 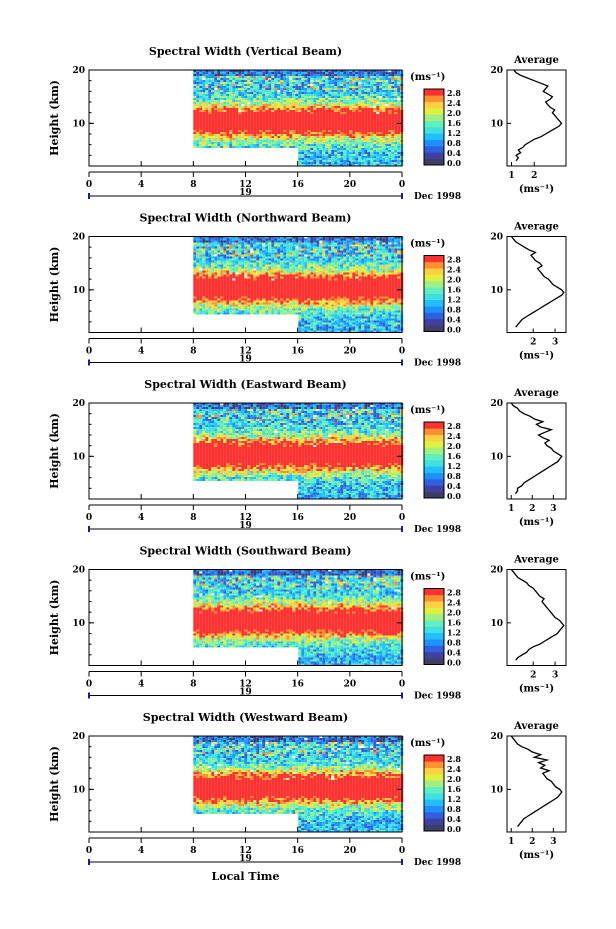 What do you see at coordinates (141, 185) in the screenshot?
I see `x-tick-label: 4` at bounding box center [141, 185].